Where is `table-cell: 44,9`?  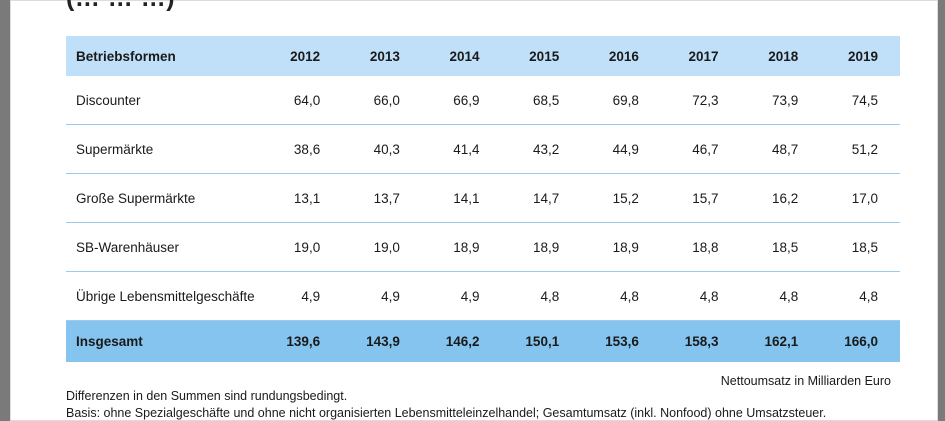
table-cell: 44,9 is located at coordinates (621, 149).